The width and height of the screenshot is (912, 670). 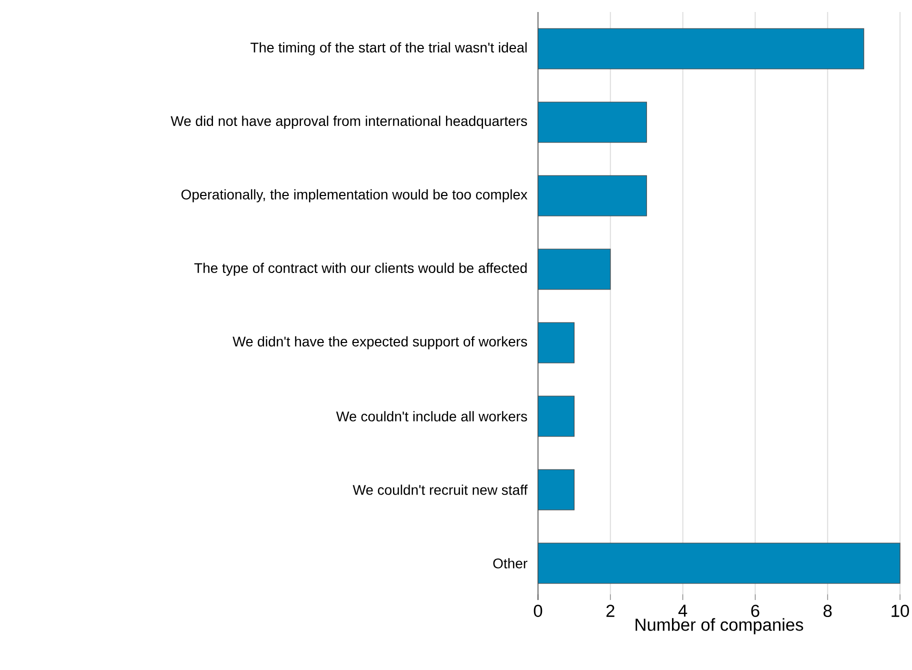 I want to click on y-tick-label: We did not have approval from international headquarters, so click(x=349, y=122).